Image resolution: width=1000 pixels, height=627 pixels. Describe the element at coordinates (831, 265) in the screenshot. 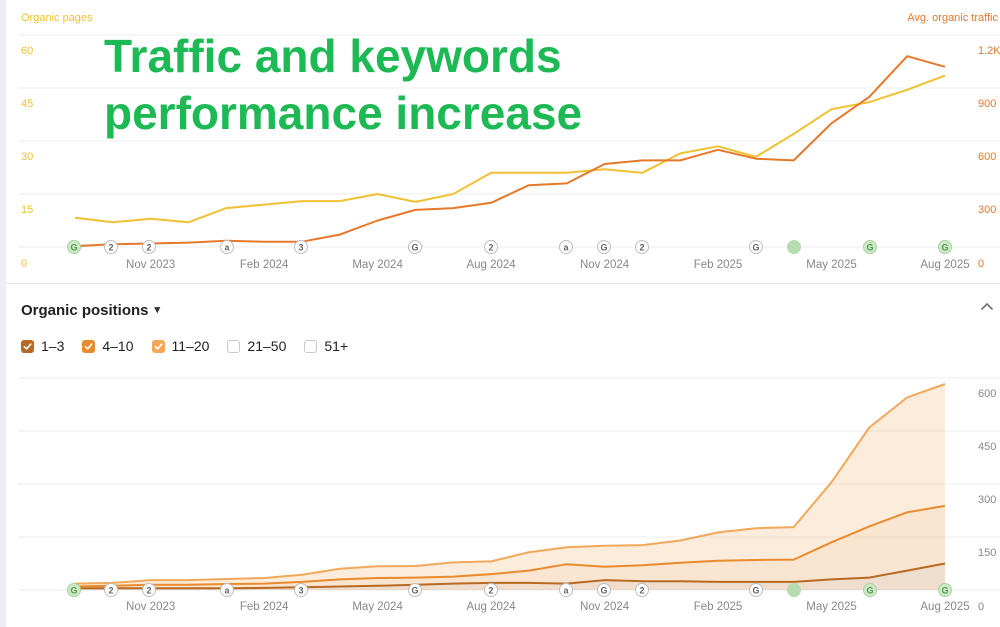

I see `x-tick-label: May 2025` at that location.